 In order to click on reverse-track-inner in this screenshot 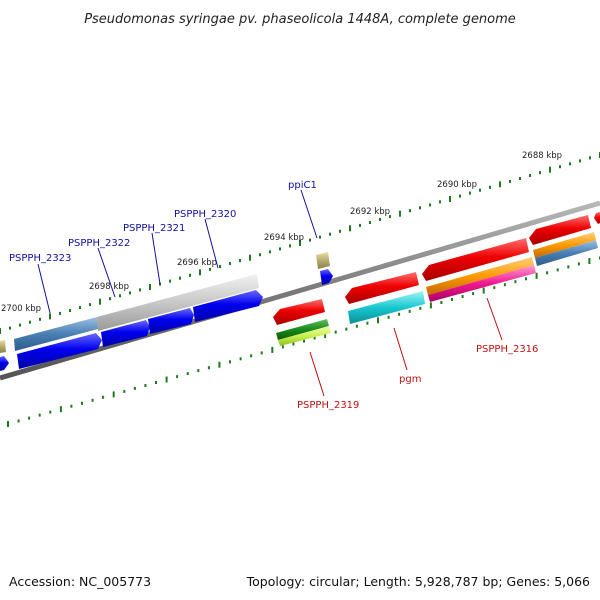, I will do `click(437, 289)`.